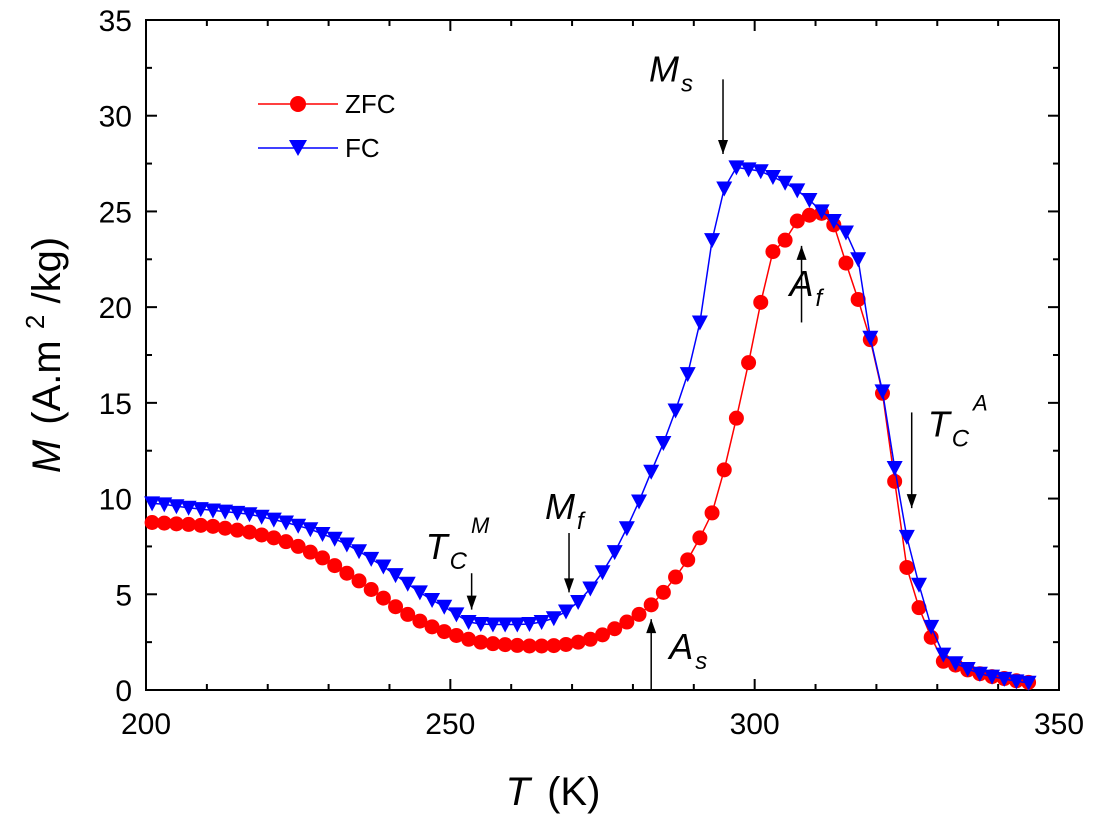  Describe the element at coordinates (1059, 724) in the screenshot. I see `x-tick-label: 350` at that location.